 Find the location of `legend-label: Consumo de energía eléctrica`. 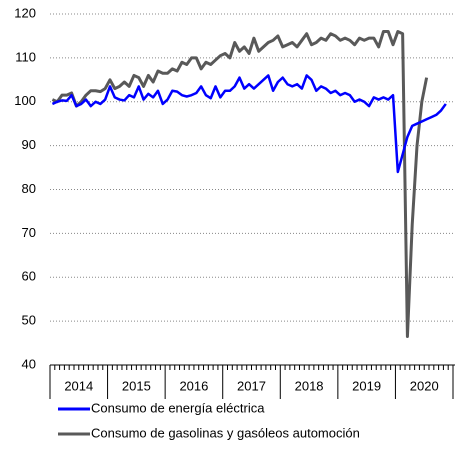

legend-label: Consumo de energía eléctrica is located at coordinates (178, 407).